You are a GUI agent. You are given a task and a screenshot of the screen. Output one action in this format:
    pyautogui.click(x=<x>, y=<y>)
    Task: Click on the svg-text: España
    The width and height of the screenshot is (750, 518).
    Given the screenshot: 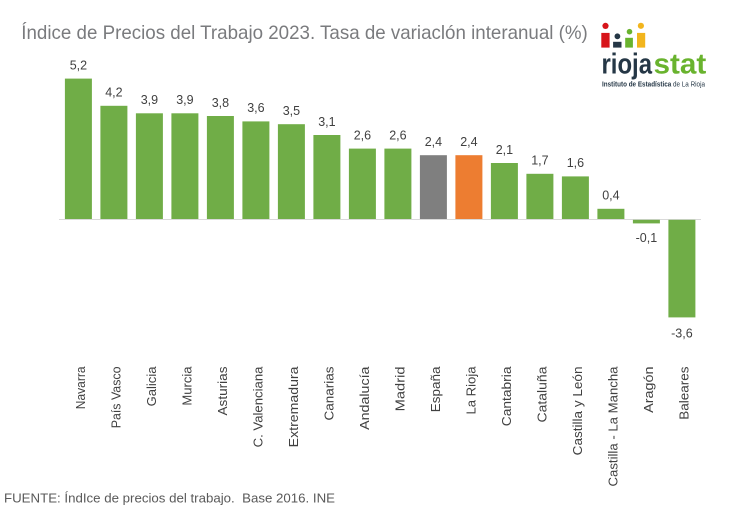 What is the action you would take?
    pyautogui.click(x=435, y=389)
    